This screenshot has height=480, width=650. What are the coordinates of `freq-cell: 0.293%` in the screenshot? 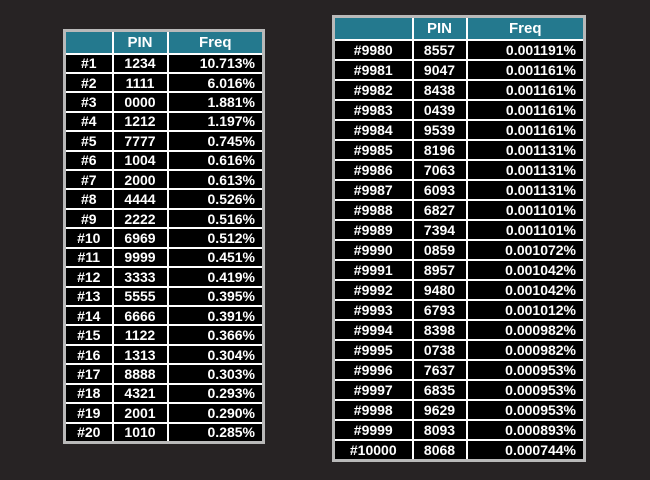 It's located at (215, 393).